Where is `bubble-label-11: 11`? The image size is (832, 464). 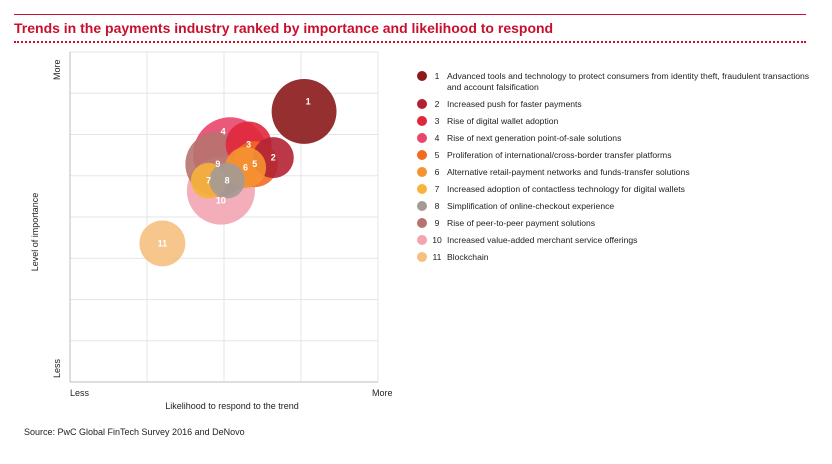
bubble-label-11: 11 is located at coordinates (163, 243).